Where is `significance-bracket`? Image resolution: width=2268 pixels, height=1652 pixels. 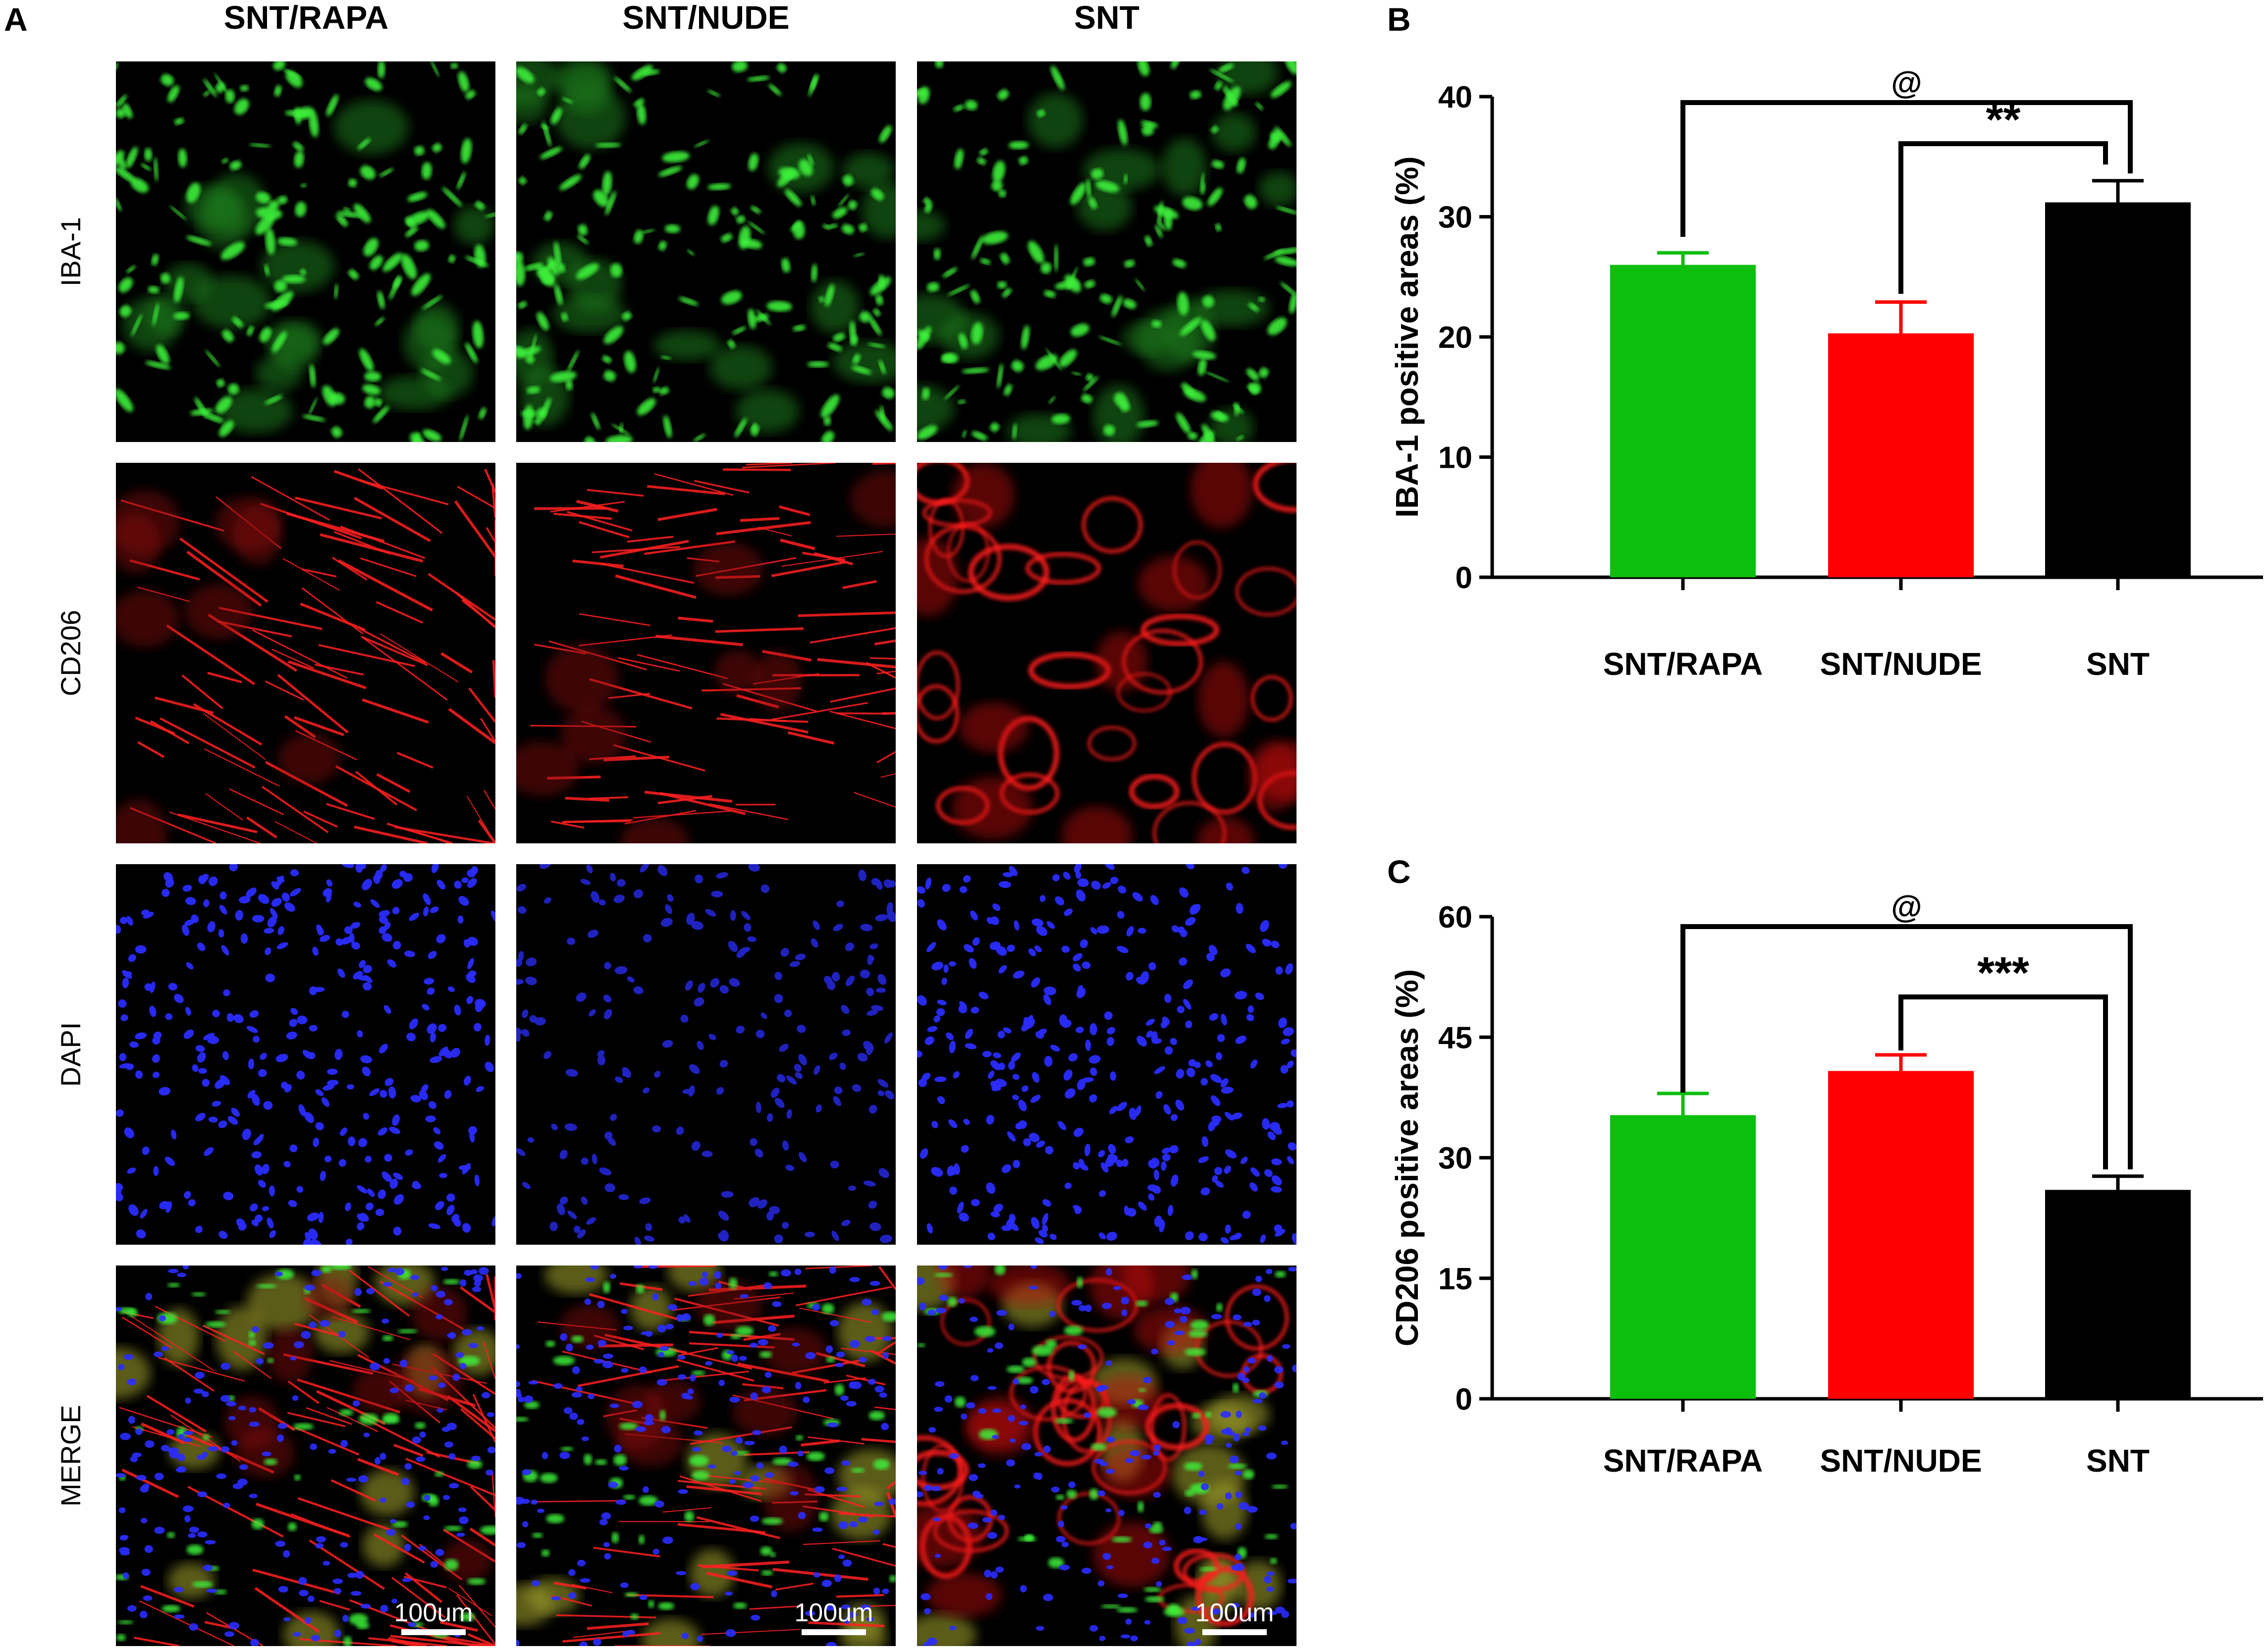 significance-bracket is located at coordinates (1907, 1046).